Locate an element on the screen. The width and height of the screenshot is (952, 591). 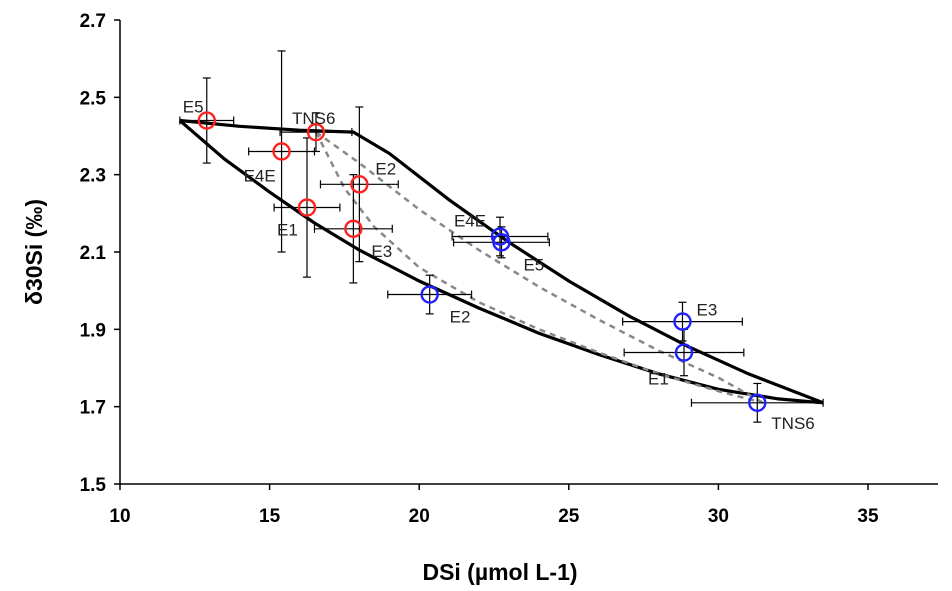
x-axis-title: DSi (µmol L-1) is located at coordinates (499, 572).